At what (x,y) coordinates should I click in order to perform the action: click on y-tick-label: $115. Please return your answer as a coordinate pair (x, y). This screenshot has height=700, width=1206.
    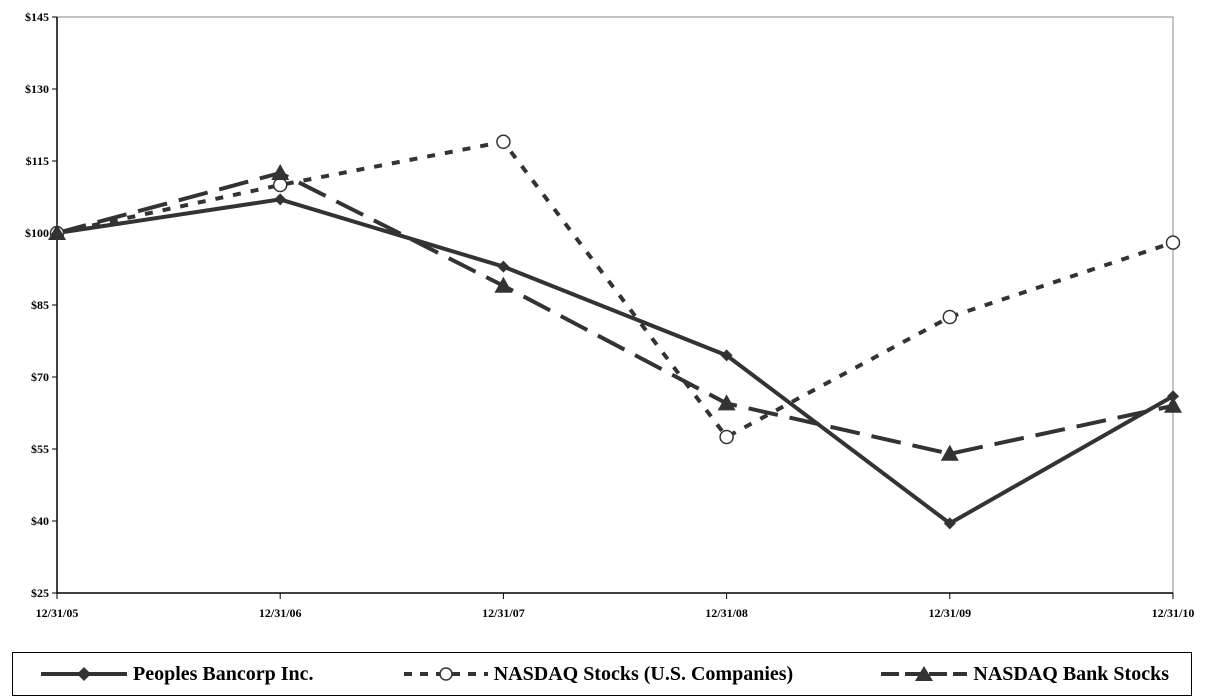
    Looking at the image, I should click on (37, 161).